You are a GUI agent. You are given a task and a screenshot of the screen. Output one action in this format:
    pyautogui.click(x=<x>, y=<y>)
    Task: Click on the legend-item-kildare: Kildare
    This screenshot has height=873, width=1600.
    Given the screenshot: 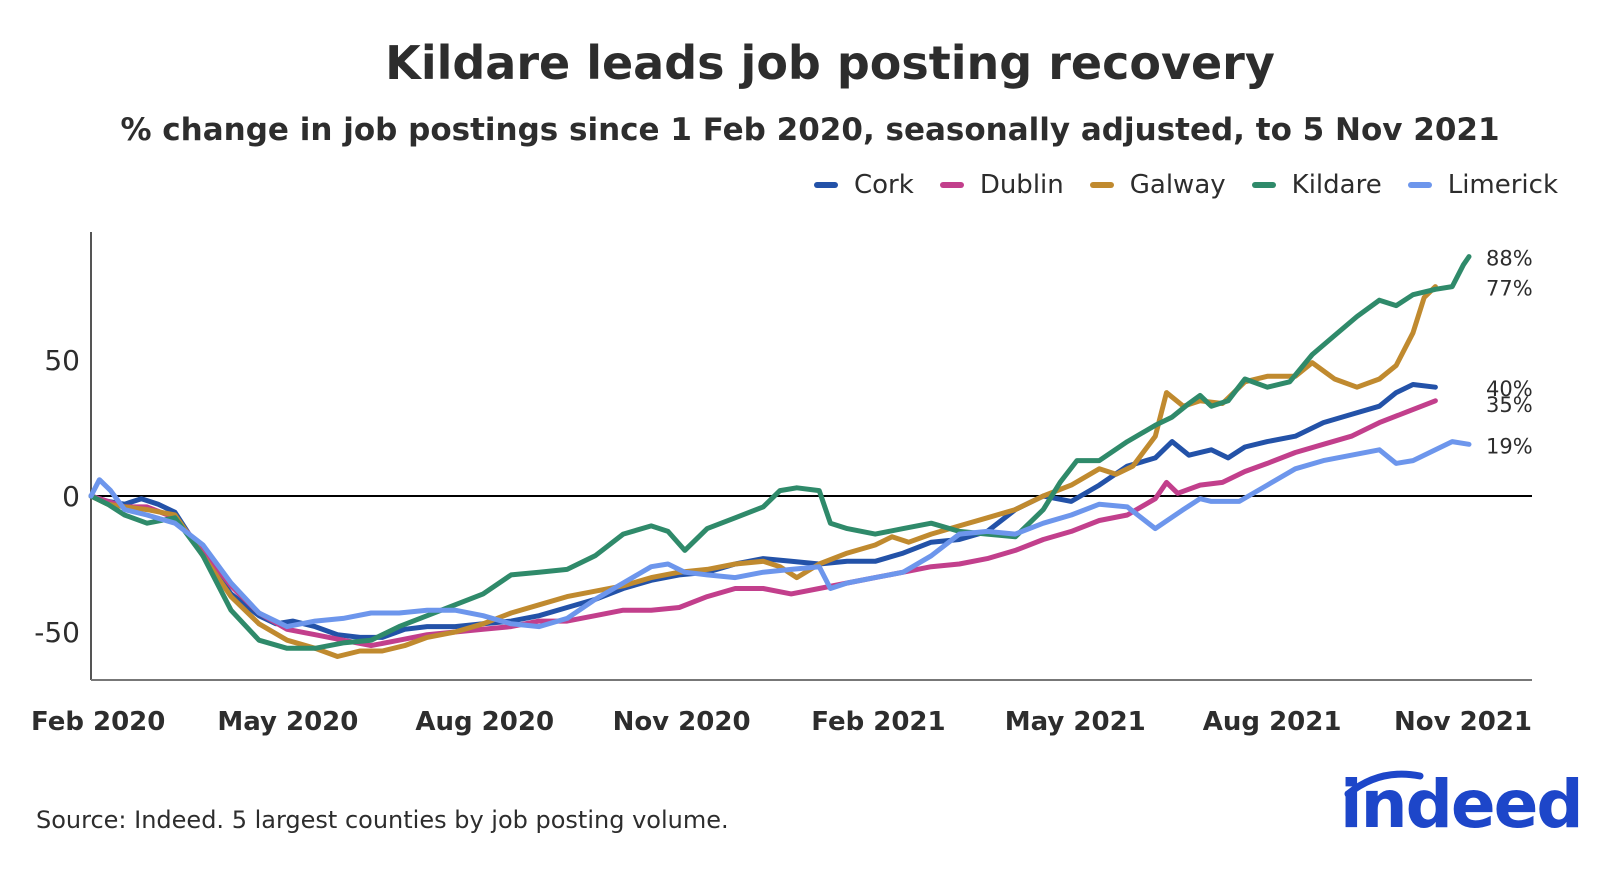 What is the action you would take?
    pyautogui.click(x=1316, y=185)
    